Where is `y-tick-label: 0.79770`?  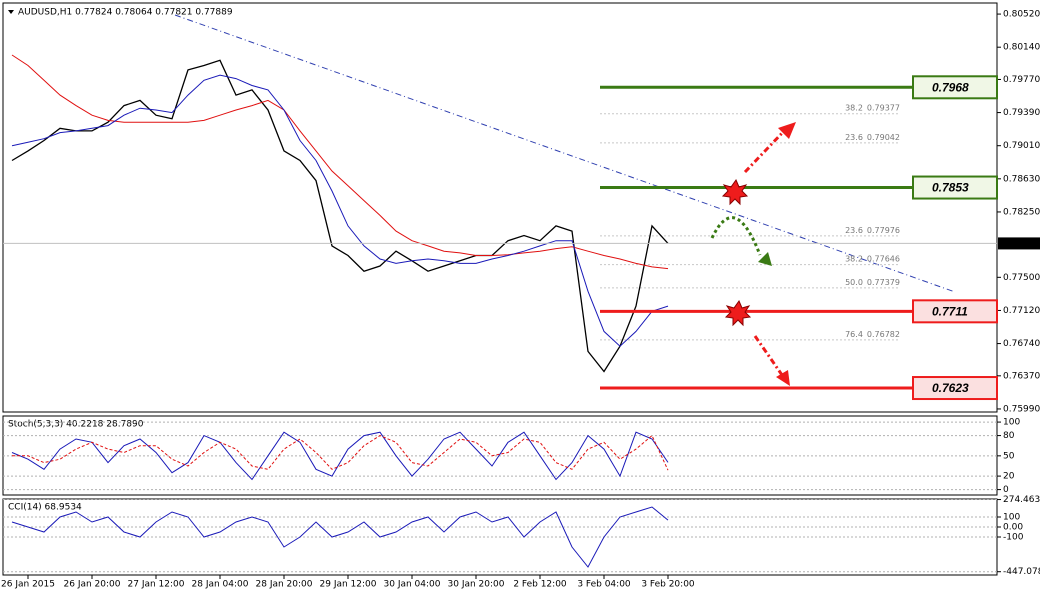 y-tick-label: 0.79770 is located at coordinates (1021, 80).